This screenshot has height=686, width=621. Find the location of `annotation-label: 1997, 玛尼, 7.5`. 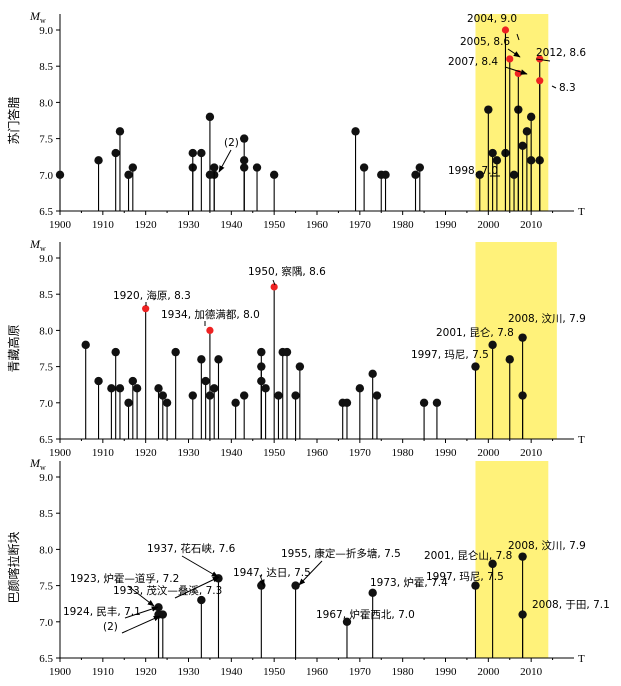

annotation-label: 1997, 玛尼, 7.5 is located at coordinates (450, 355).